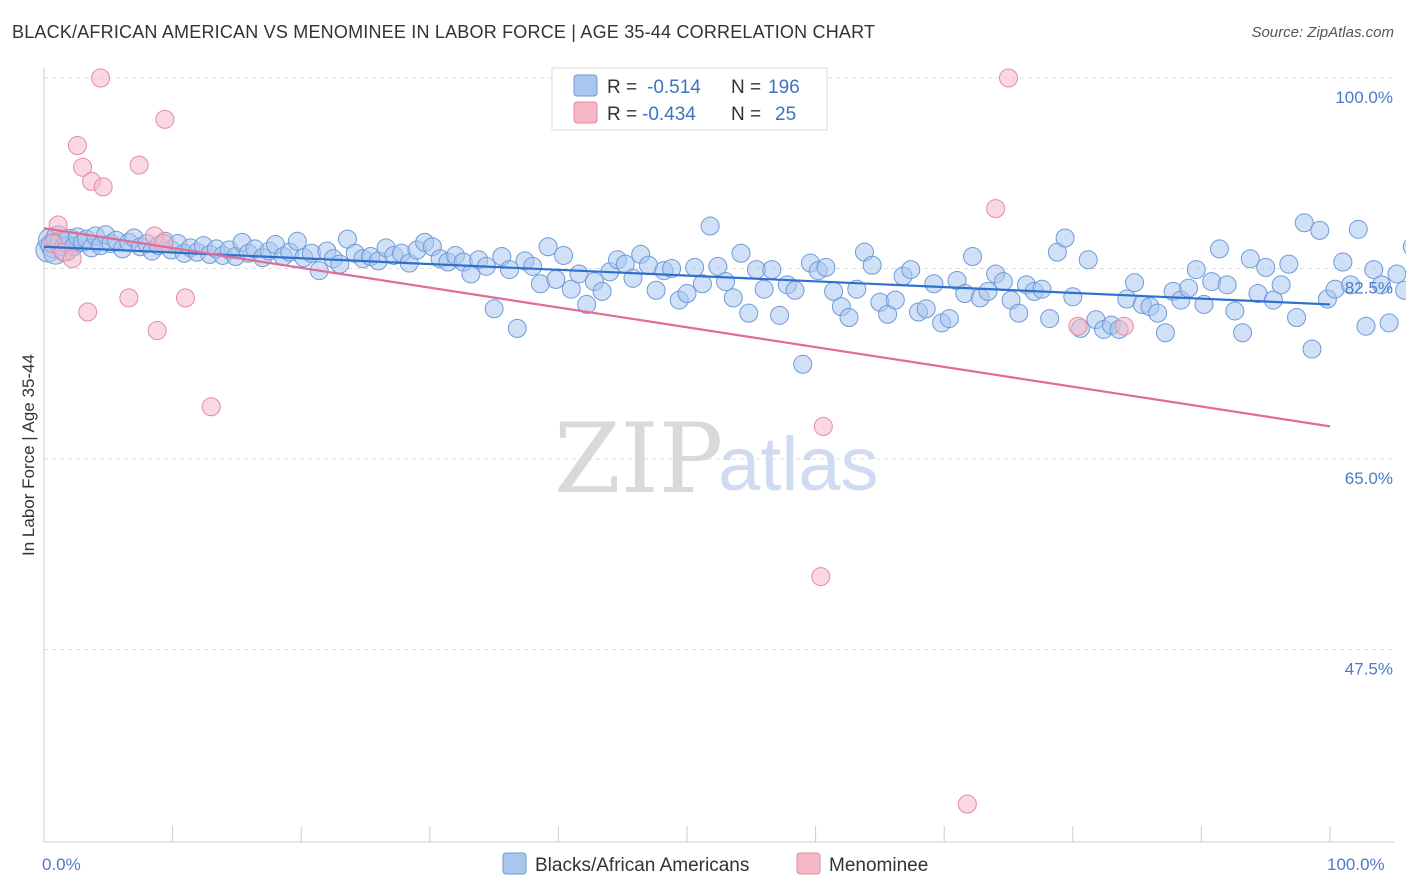 This screenshot has height=892, width=1406. I want to click on legend-top-n-value-blacks: 196, so click(784, 87).